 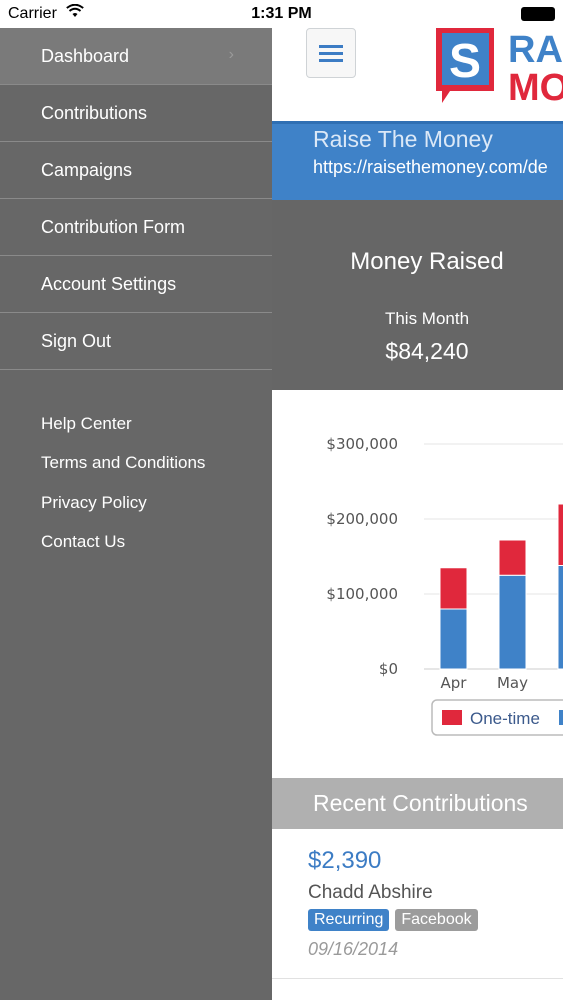 I want to click on source-badge: Facebook, so click(x=436, y=920).